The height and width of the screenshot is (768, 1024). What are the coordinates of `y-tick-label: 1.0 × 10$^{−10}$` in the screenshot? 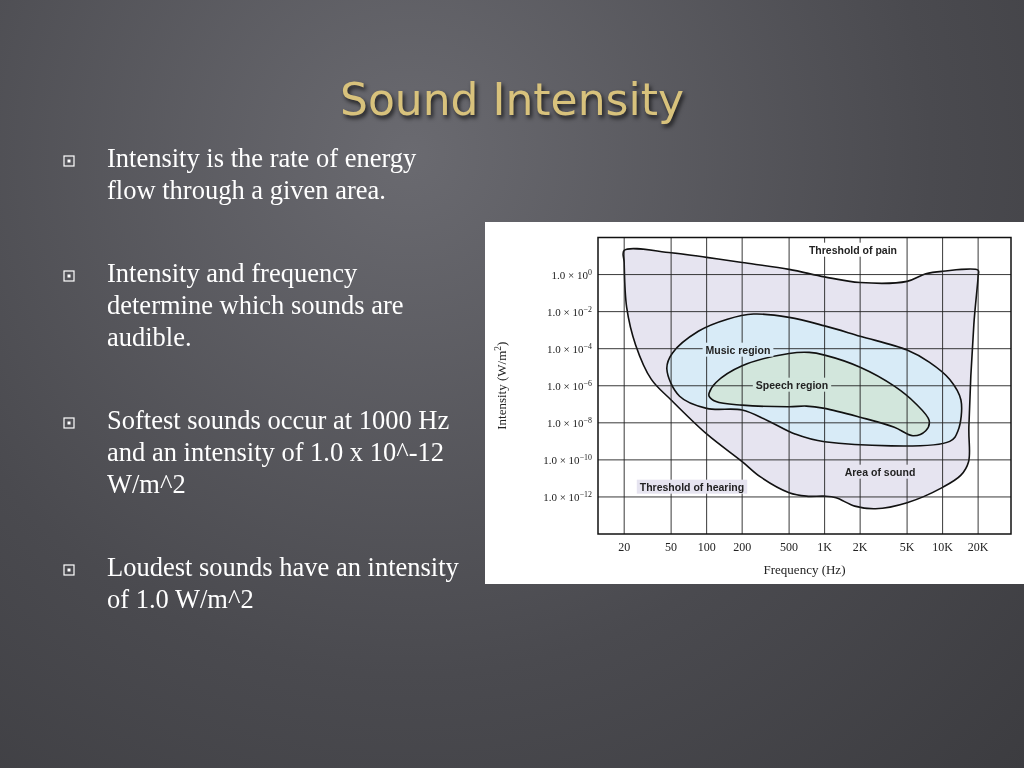 It's located at (568, 459).